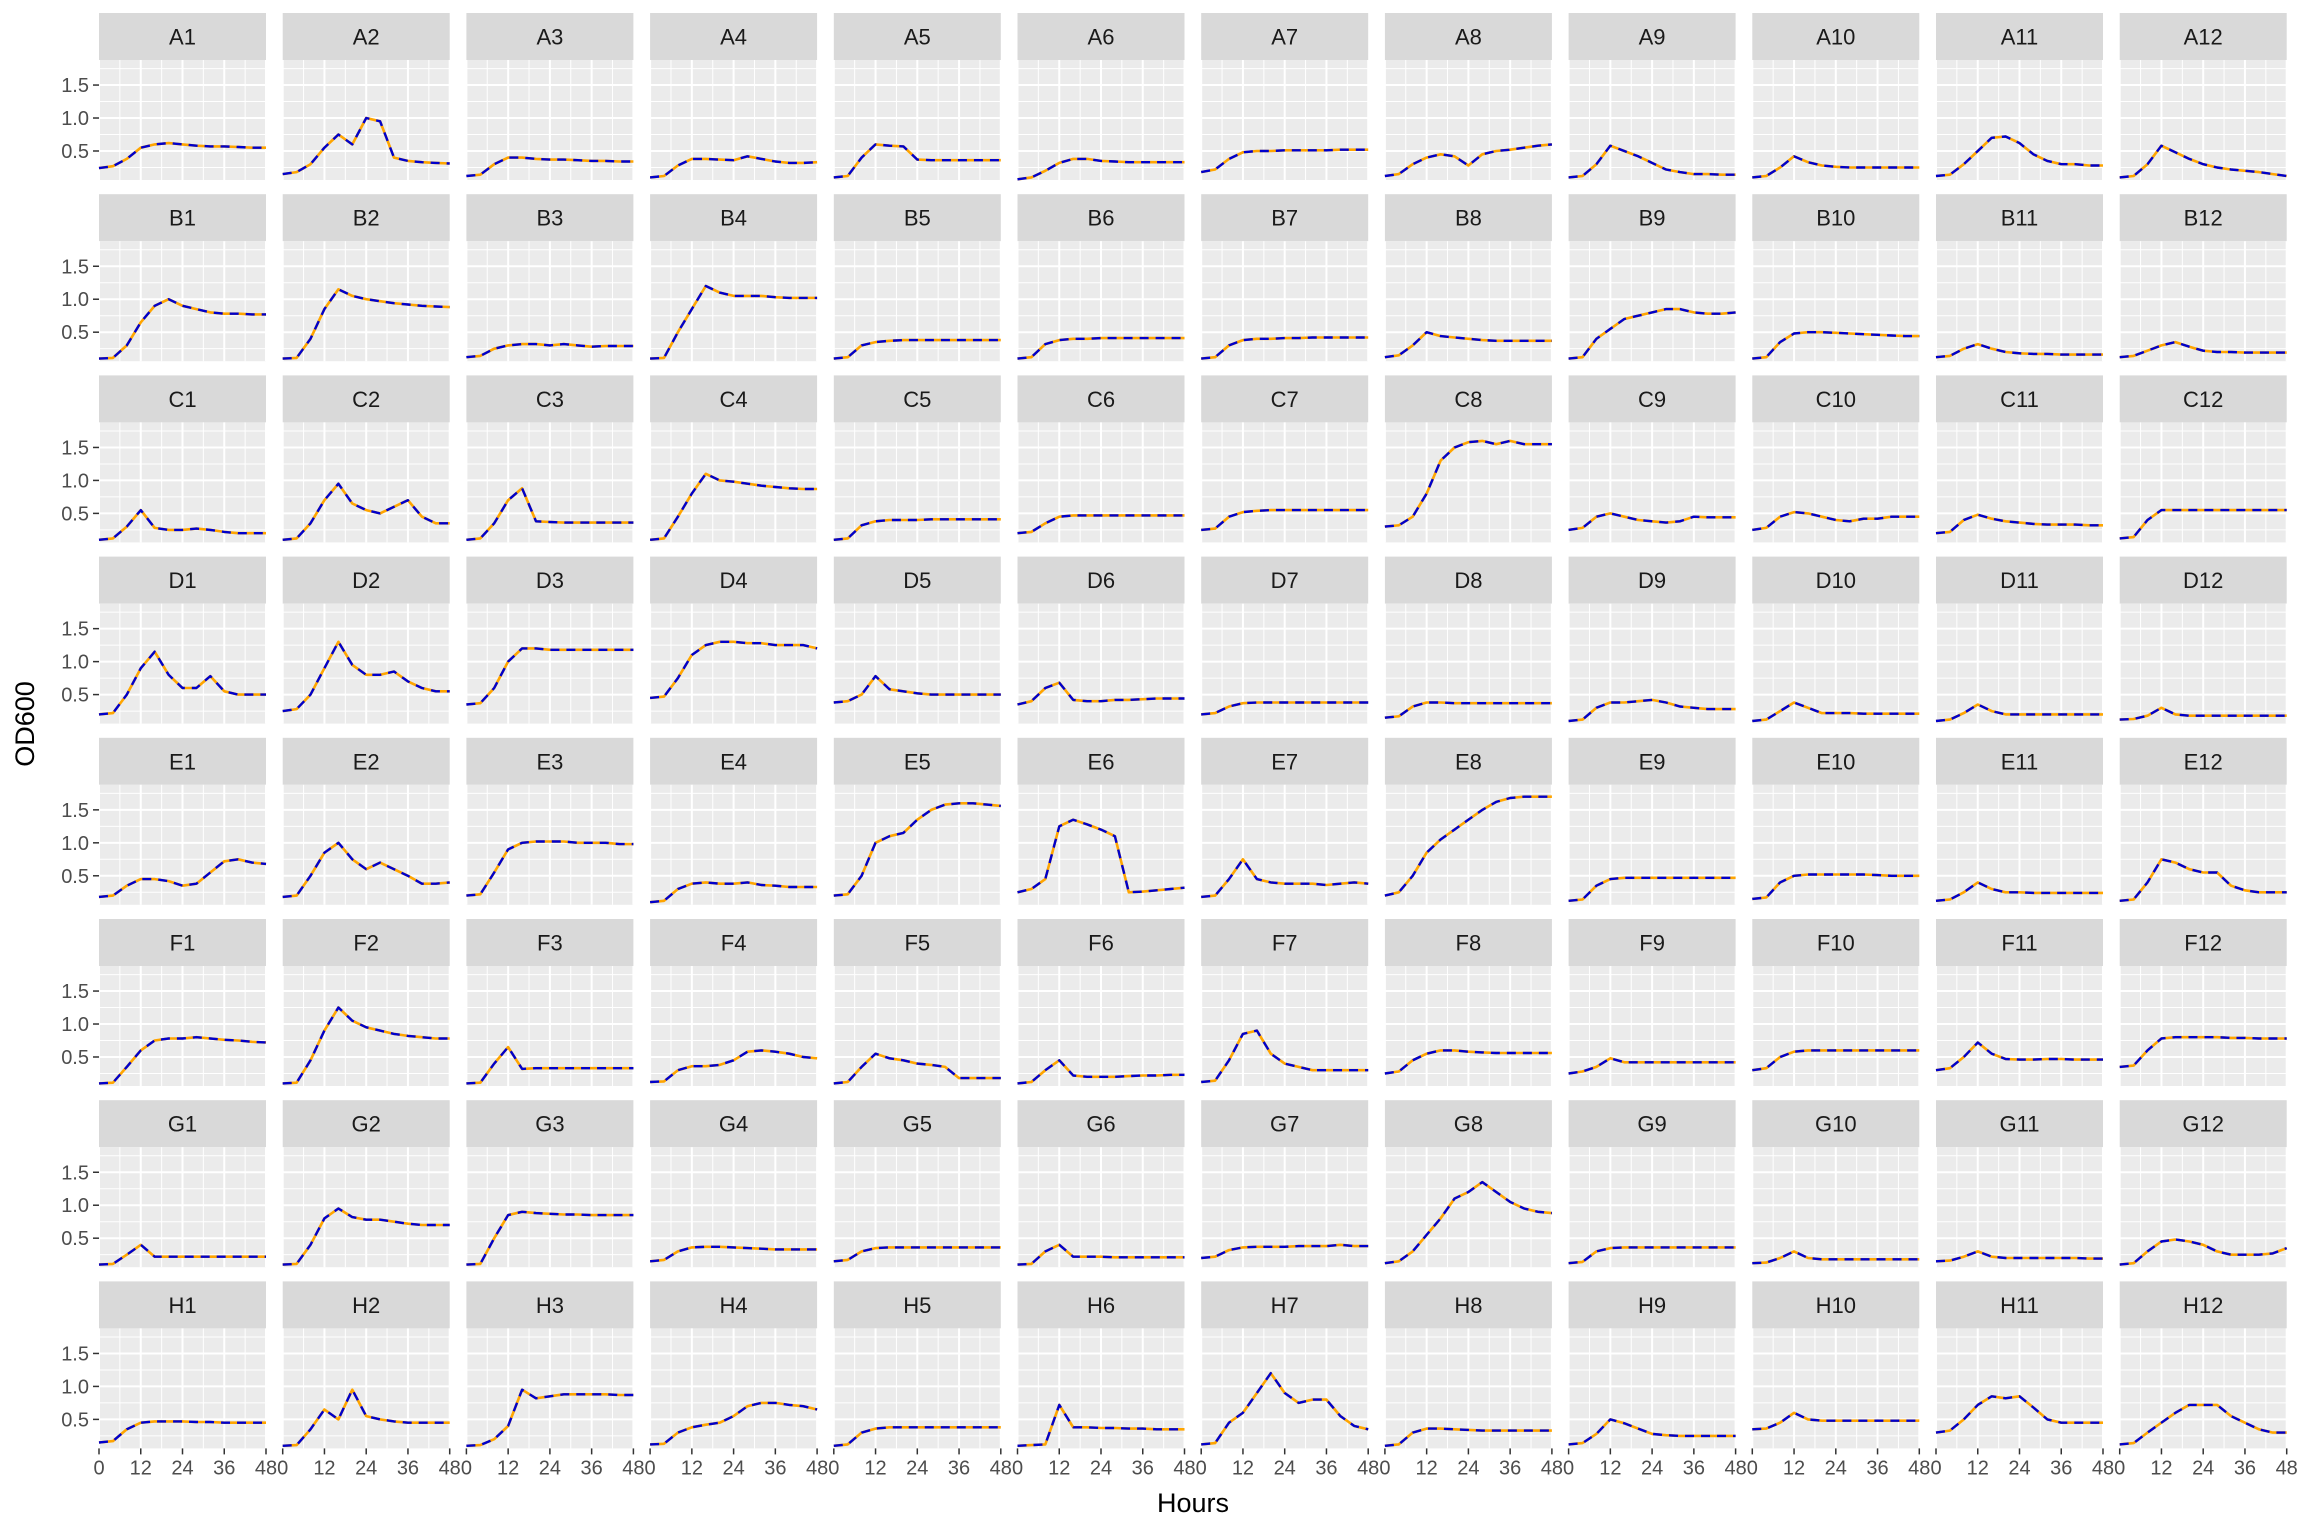  I want to click on facet-strip-label: B6, so click(1101, 218).